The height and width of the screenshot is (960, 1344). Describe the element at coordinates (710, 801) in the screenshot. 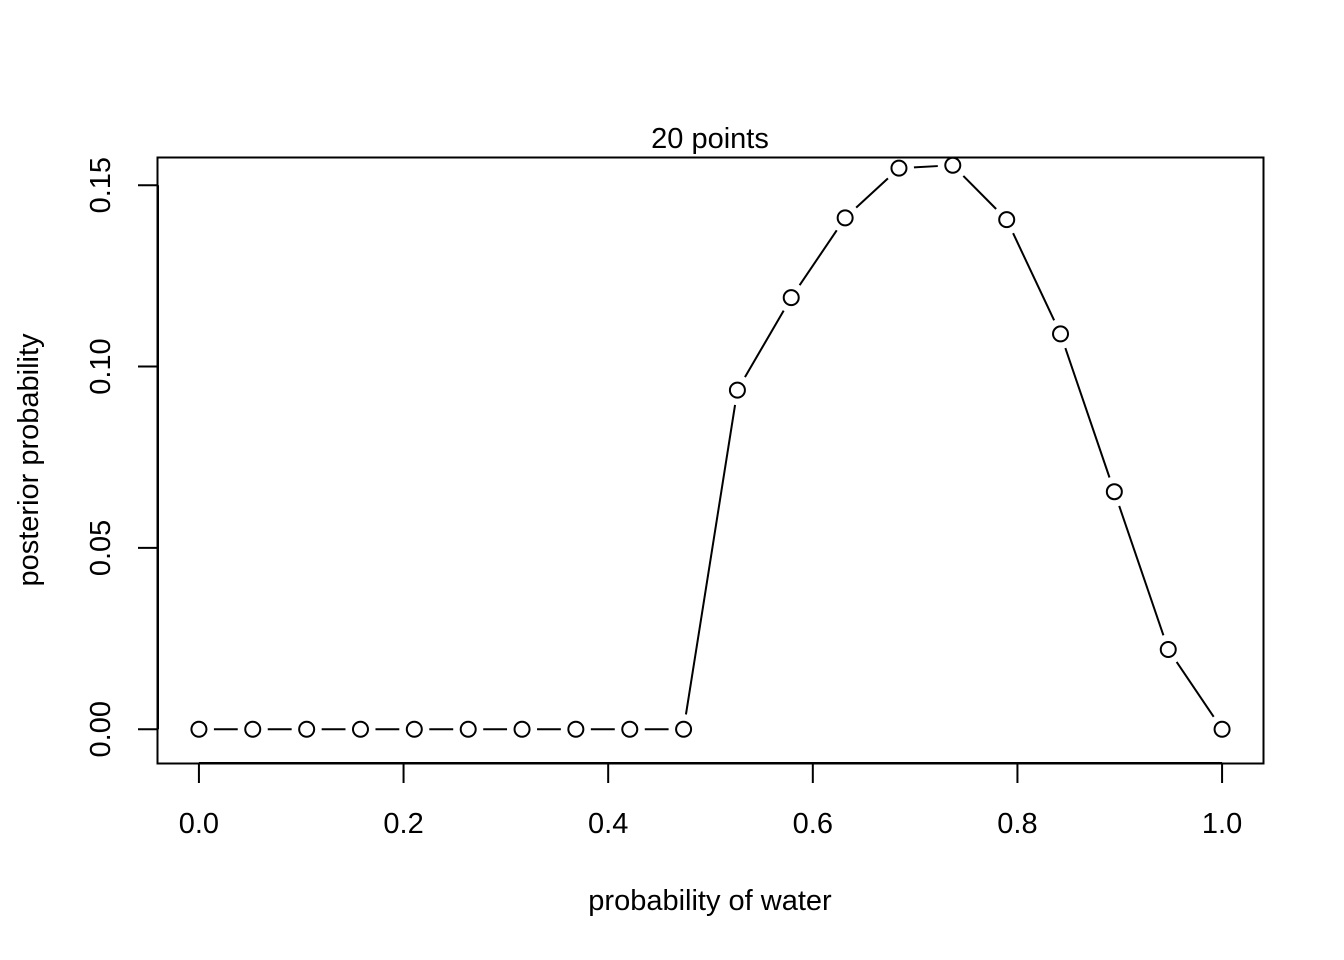

I see `x-axis: 0.0 0.2 0.4 0.6 0.8 1.0` at that location.